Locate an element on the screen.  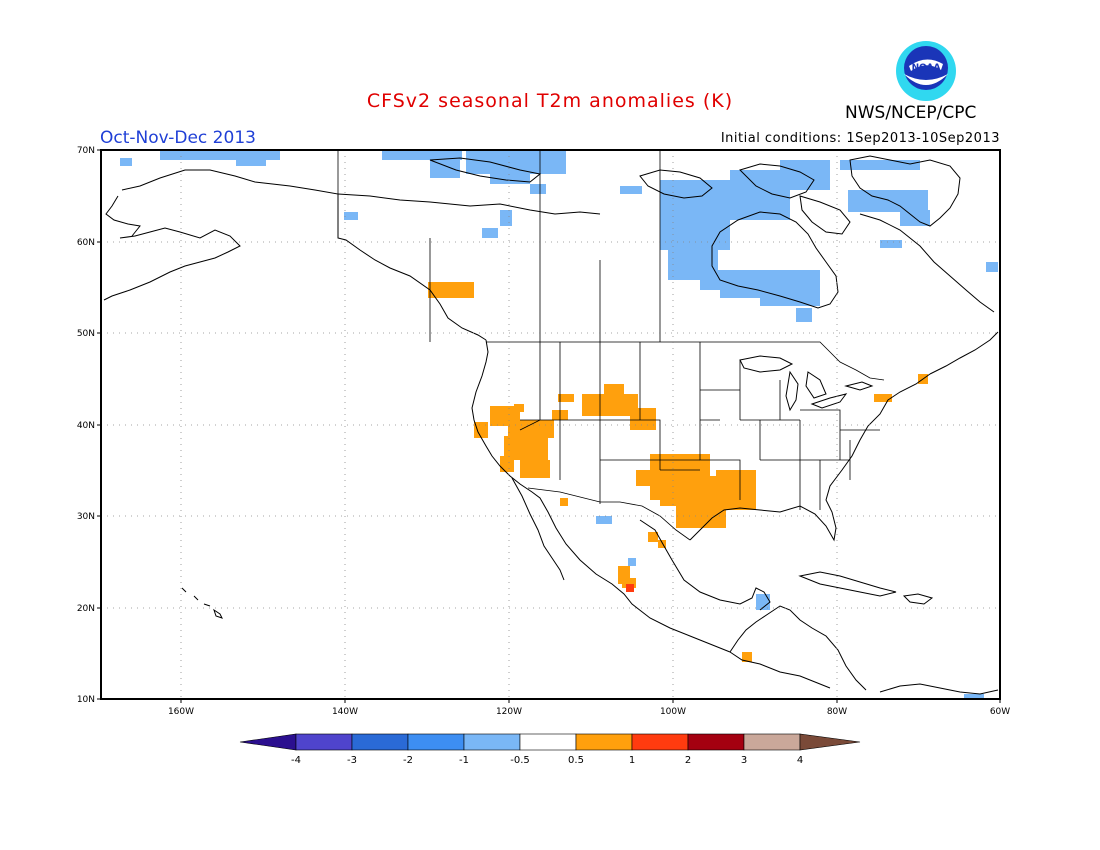
south-america is located at coordinates (939, 689).